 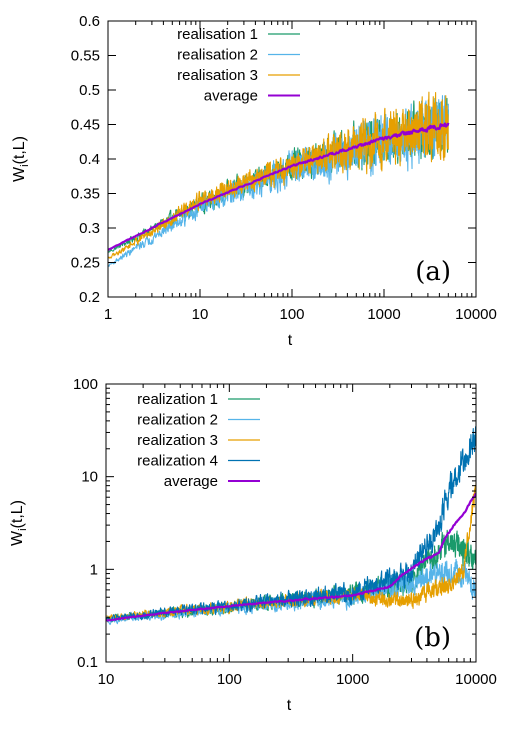 What do you see at coordinates (177, 440) in the screenshot?
I see `legend-label: realization 3` at bounding box center [177, 440].